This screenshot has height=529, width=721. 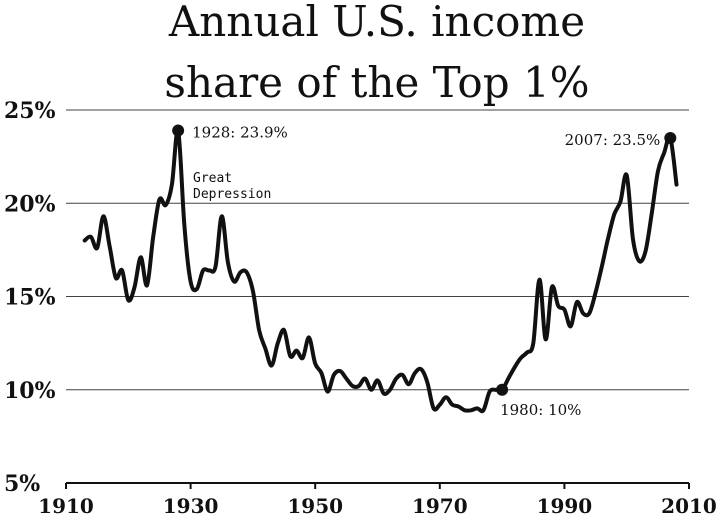 What do you see at coordinates (540, 410) in the screenshot?
I see `annotation-label: 1980: 10%` at bounding box center [540, 410].